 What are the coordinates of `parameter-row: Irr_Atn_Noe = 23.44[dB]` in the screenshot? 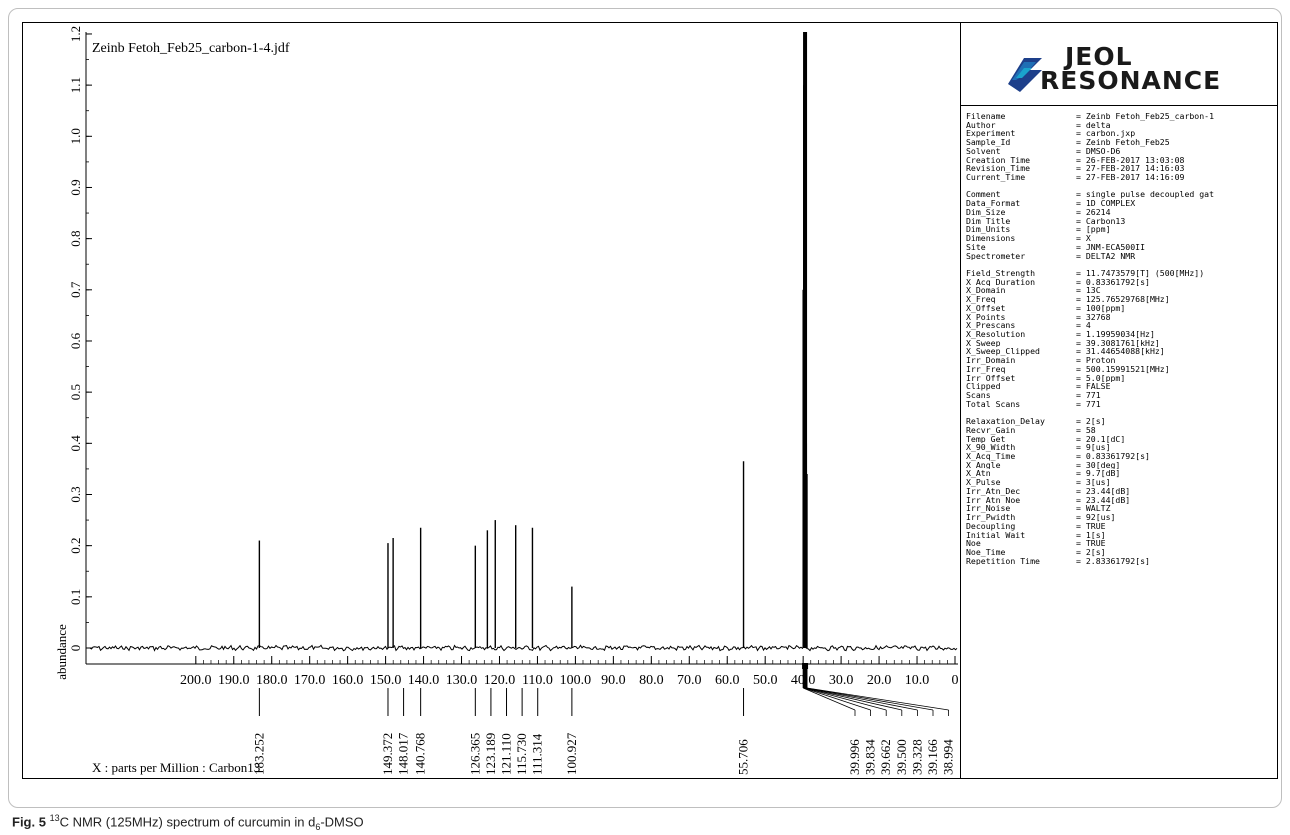 It's located at (1121, 500).